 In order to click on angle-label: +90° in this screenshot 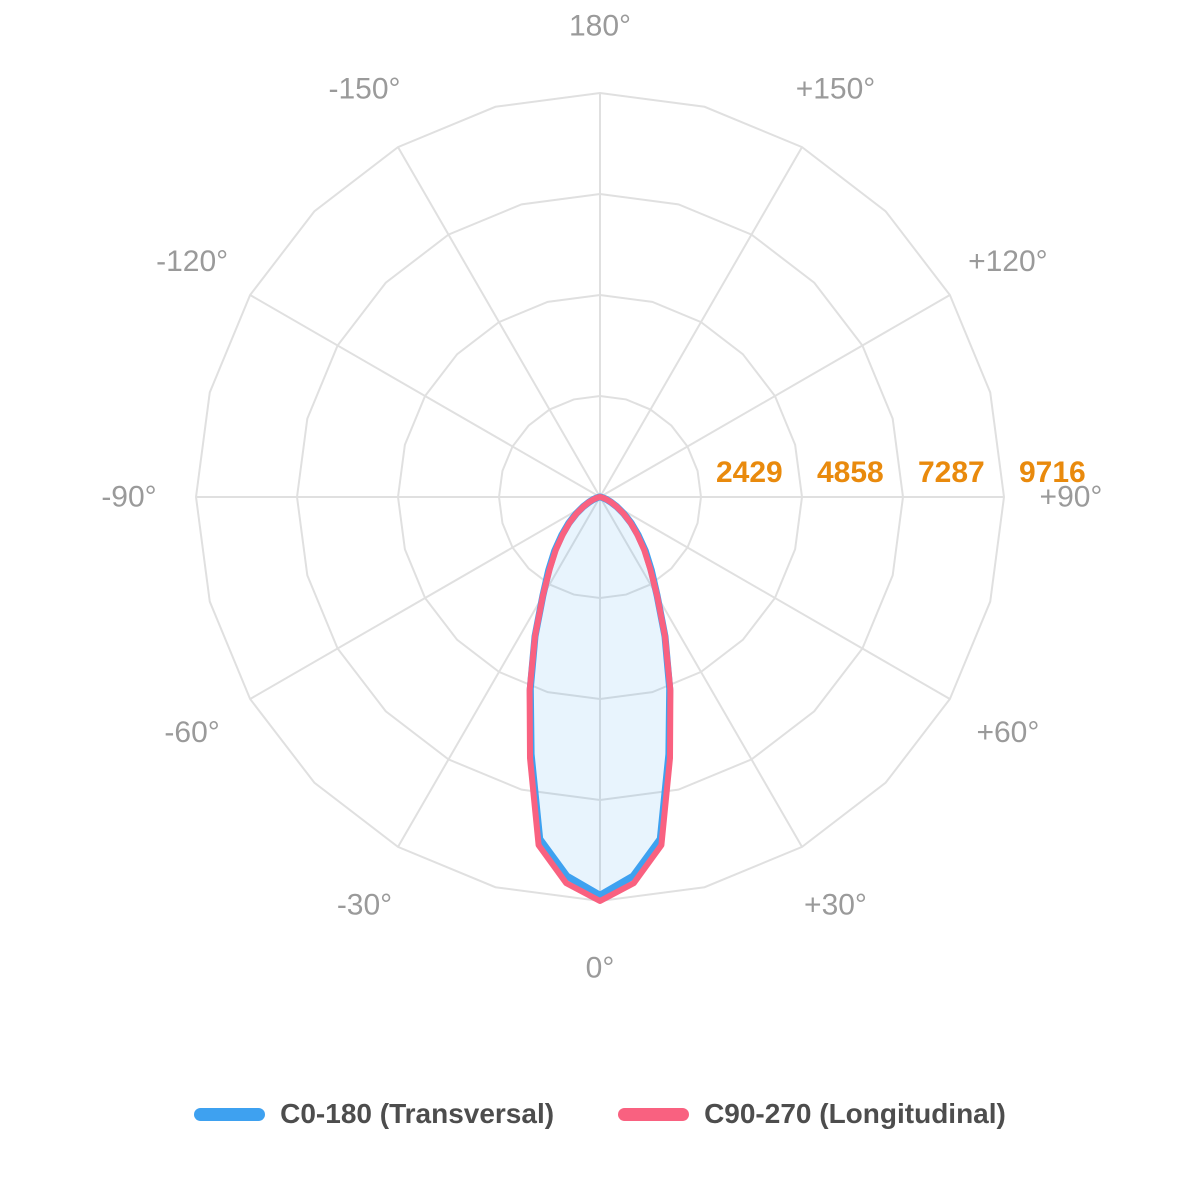, I will do `click(1071, 497)`.